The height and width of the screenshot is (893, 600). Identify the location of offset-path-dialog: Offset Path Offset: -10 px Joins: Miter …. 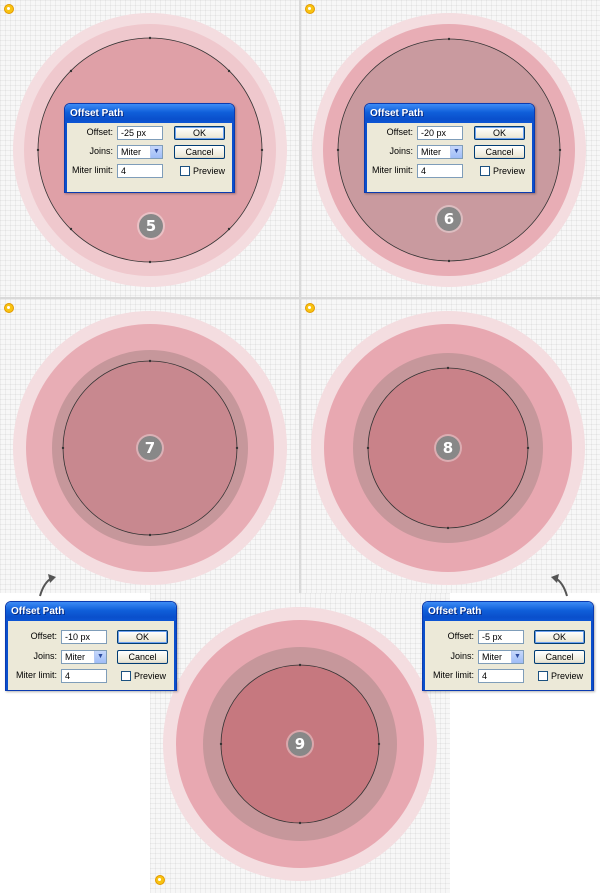
(91, 646).